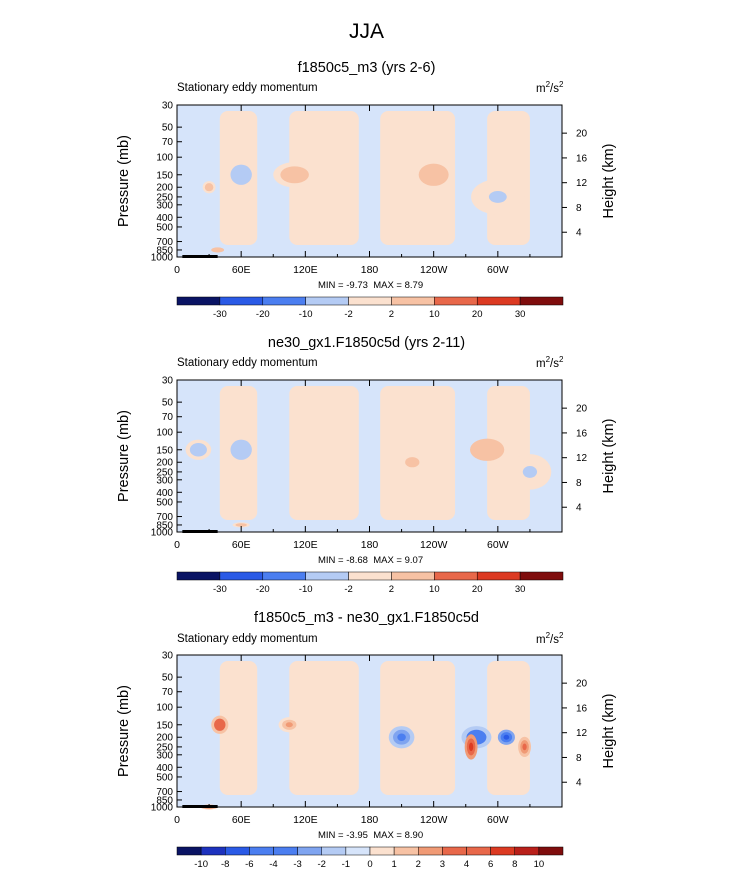 This screenshot has height=888, width=733. I want to click on x-tick-label: 120E, so click(305, 545).